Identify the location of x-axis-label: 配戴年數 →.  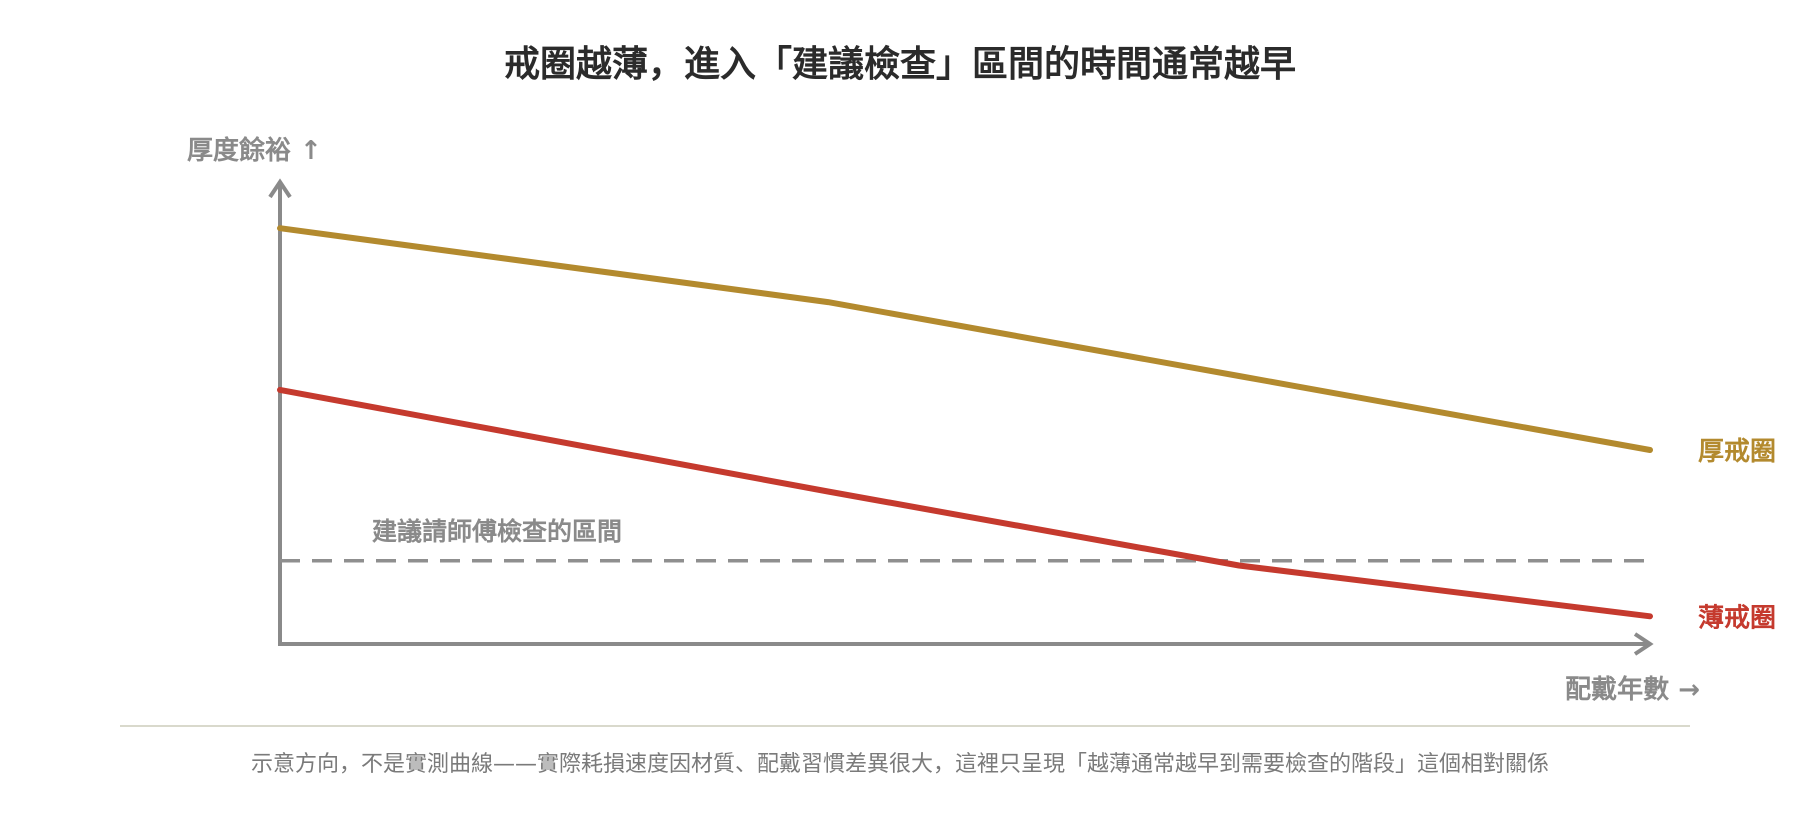
(1632, 689).